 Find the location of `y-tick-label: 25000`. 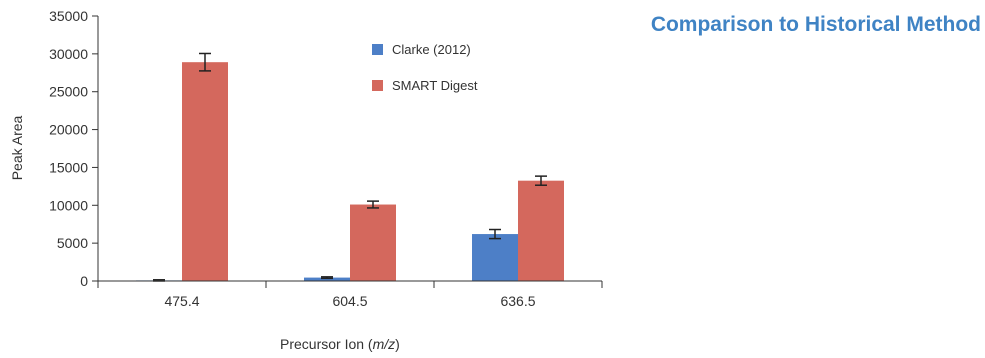

y-tick-label: 25000 is located at coordinates (68, 92).